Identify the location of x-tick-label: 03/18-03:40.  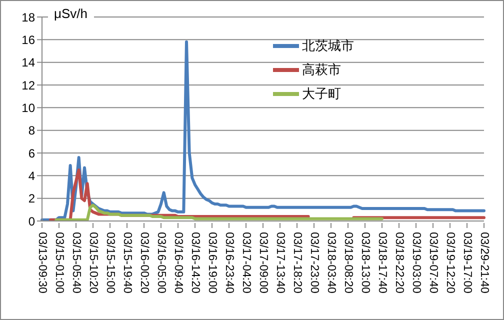
(331, 263).